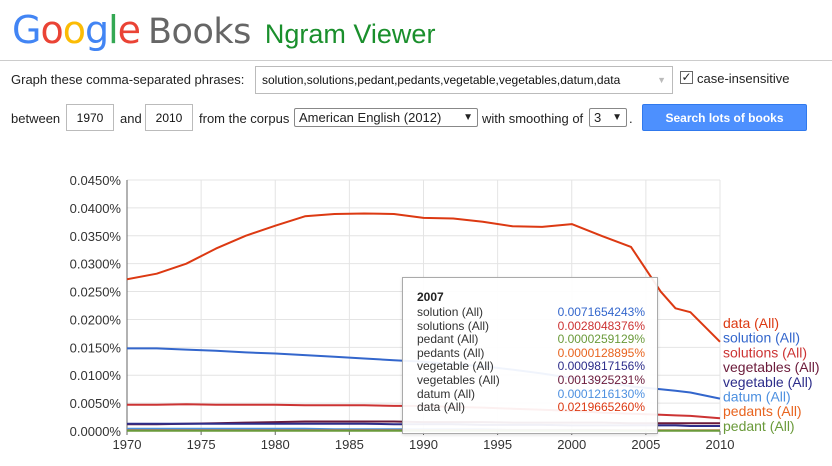 This screenshot has width=832, height=466. Describe the element at coordinates (771, 367) in the screenshot. I see `legend-entry: vegetables (All)` at that location.